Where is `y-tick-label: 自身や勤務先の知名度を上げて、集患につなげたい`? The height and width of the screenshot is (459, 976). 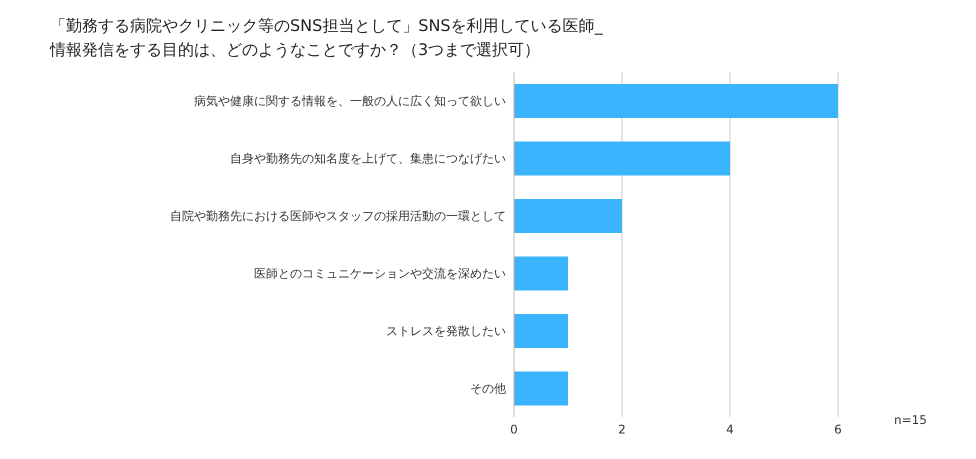 y-tick-label: 自身や勤務先の知名度を上げて、集患につなげたい is located at coordinates (368, 159).